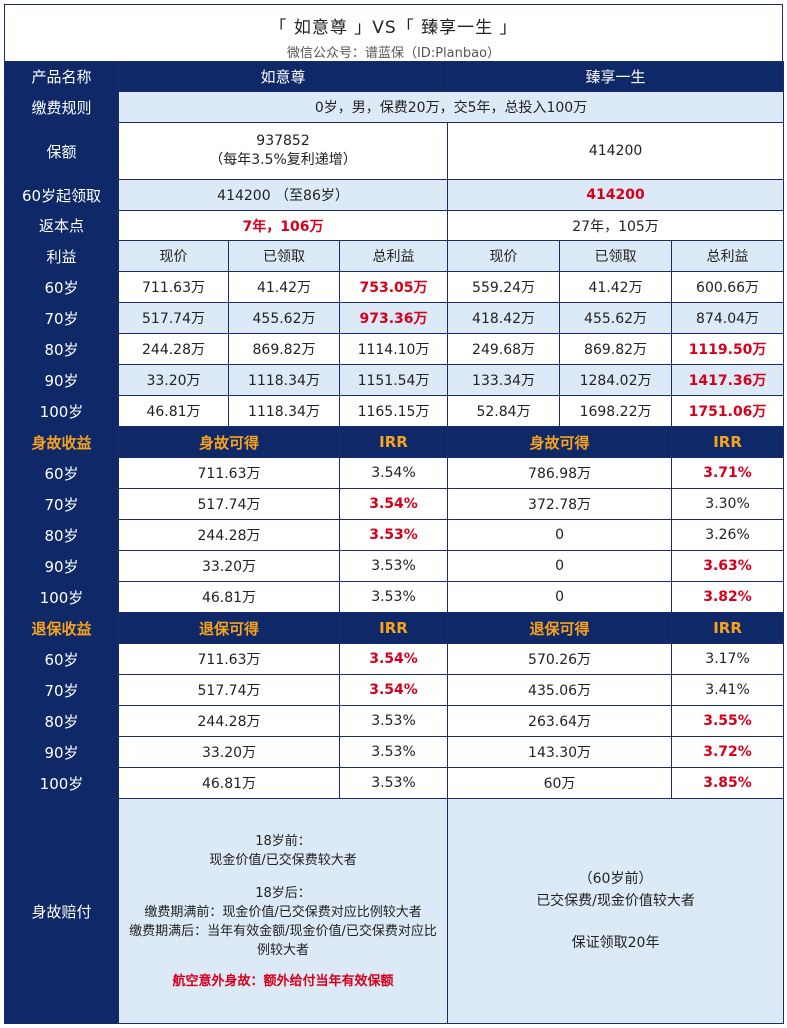  What do you see at coordinates (560, 535) in the screenshot?
I see `table-cell: 0` at bounding box center [560, 535].